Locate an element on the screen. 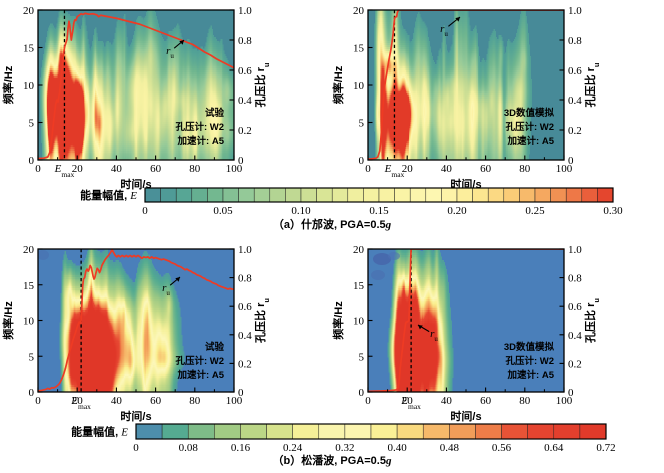  y-tick-label: 20 is located at coordinates (29, 11).